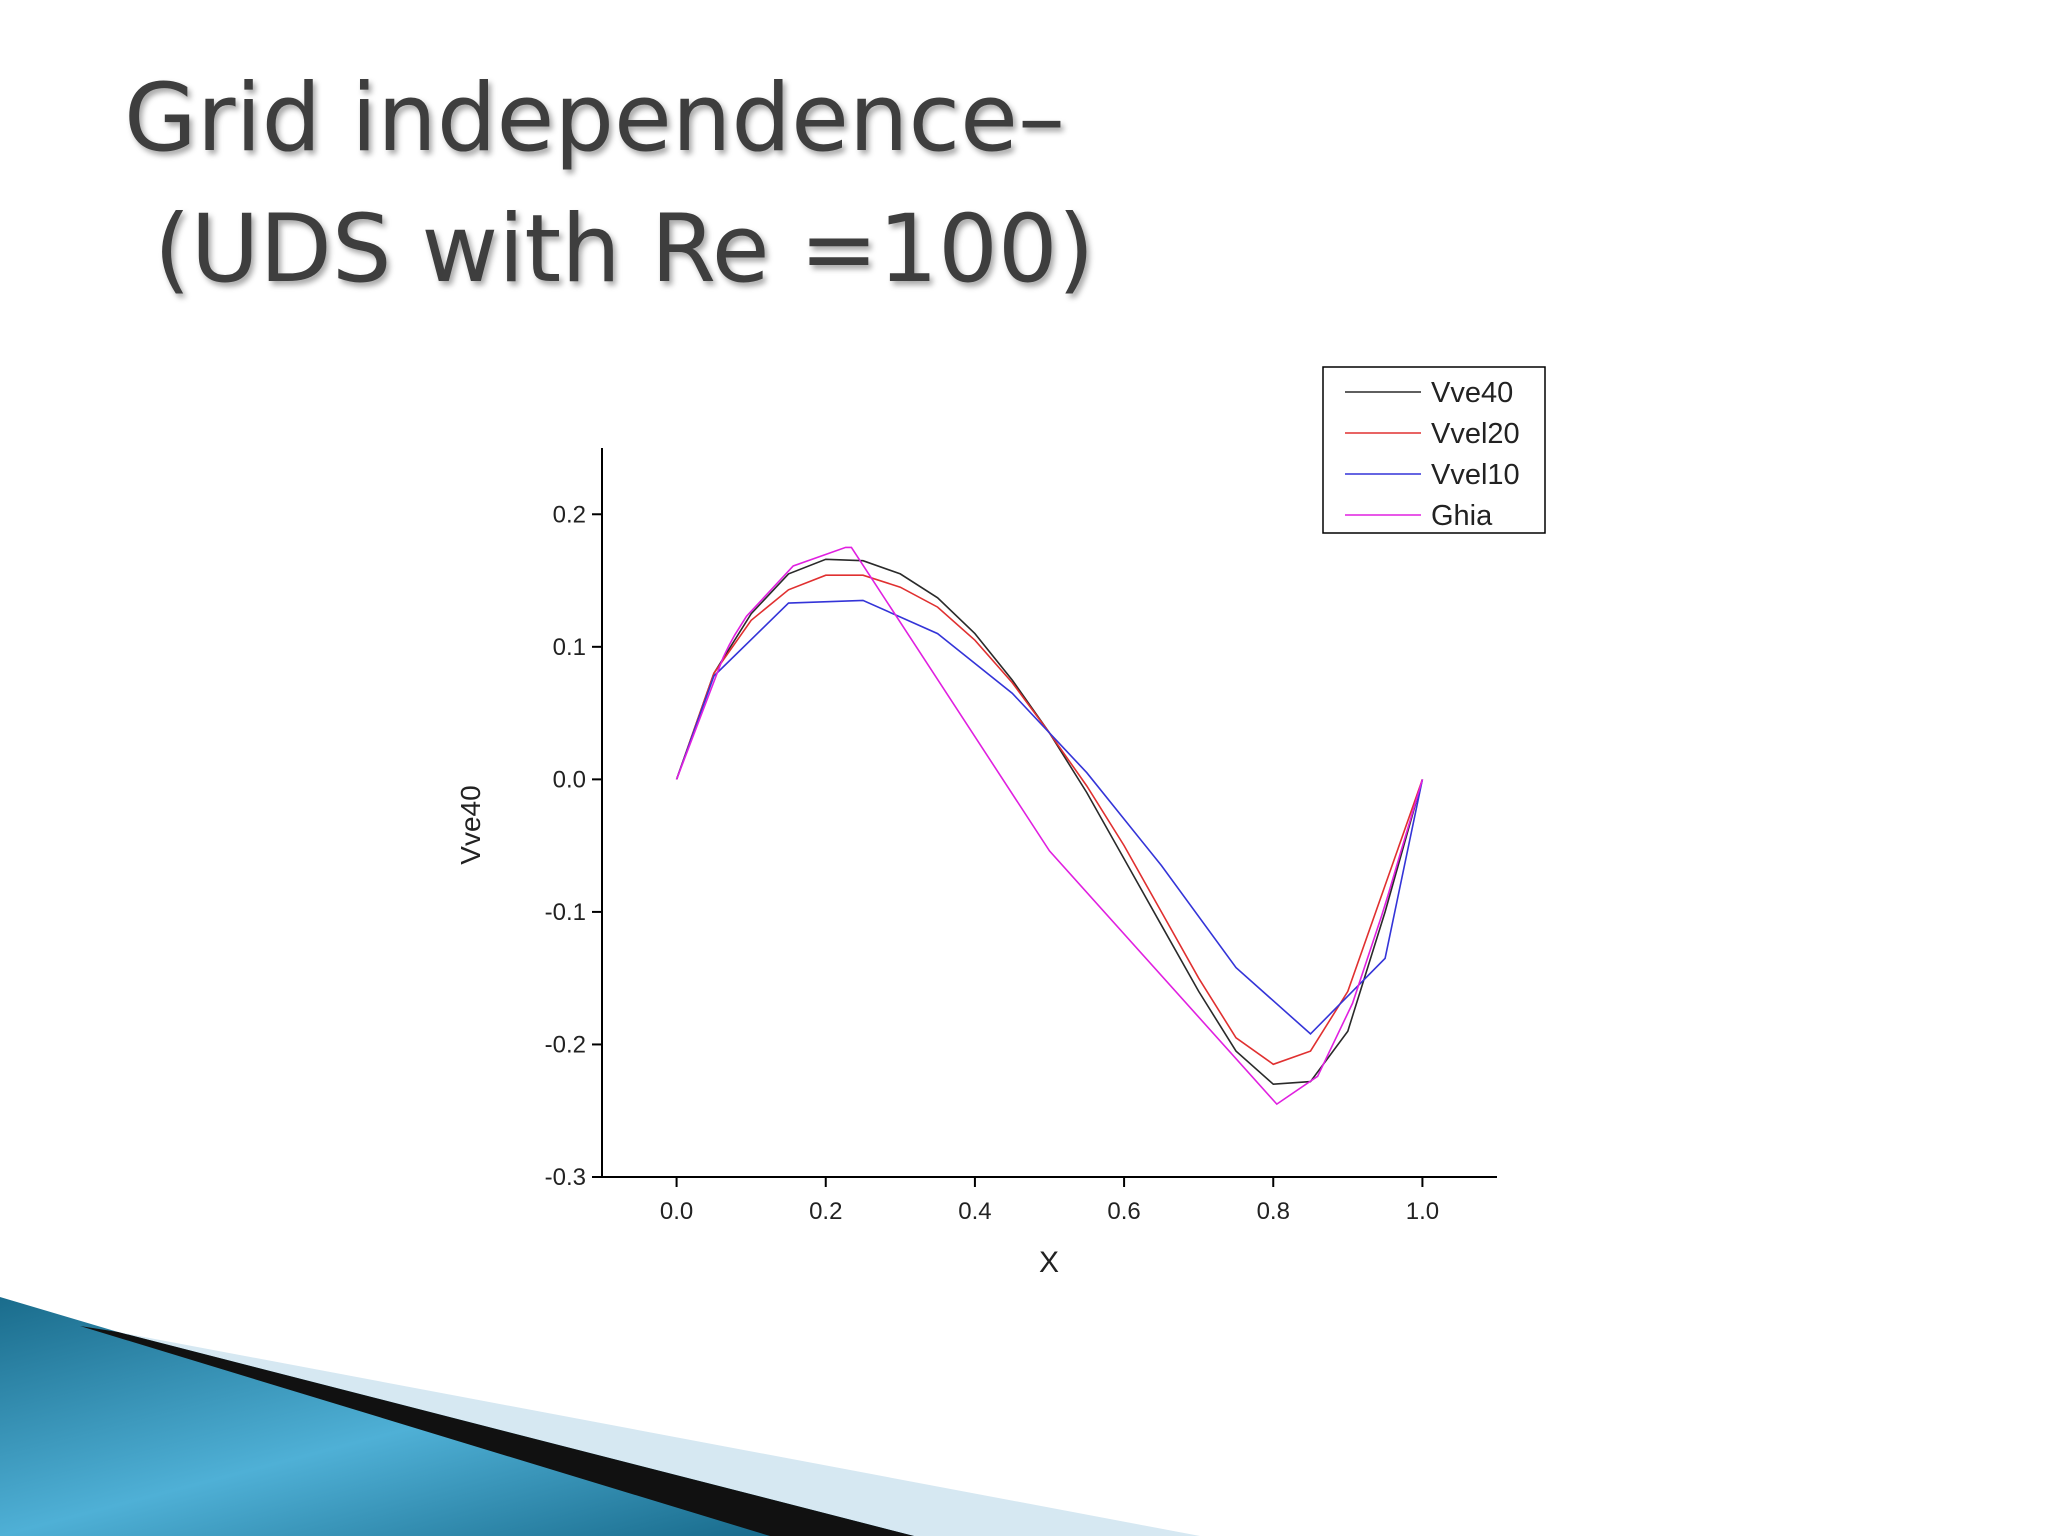 The height and width of the screenshot is (1536, 2048). What do you see at coordinates (676, 1211) in the screenshot?
I see `x-tick-label: 0.0` at bounding box center [676, 1211].